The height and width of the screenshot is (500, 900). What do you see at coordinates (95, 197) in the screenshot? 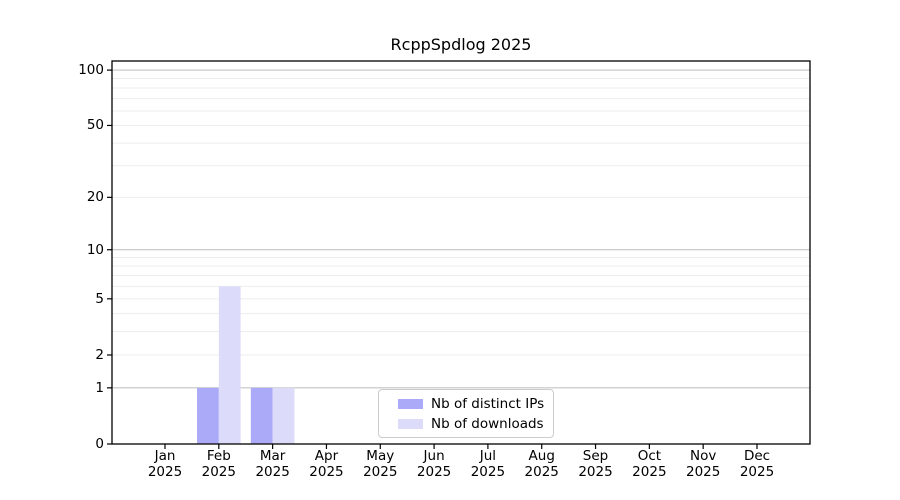
I see `y-tick-label-20: 20` at bounding box center [95, 197].